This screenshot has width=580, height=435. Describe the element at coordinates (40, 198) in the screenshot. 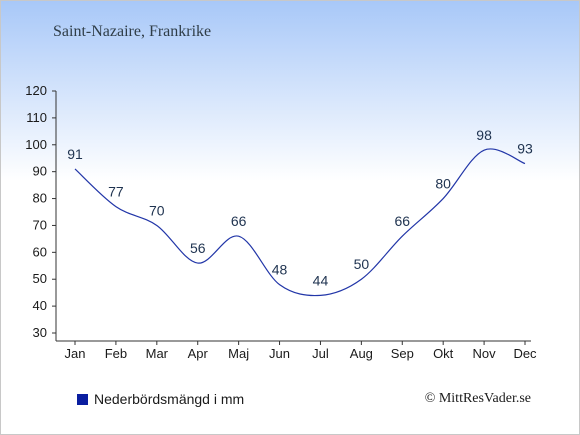

I see `y-tick-label: 80` at that location.